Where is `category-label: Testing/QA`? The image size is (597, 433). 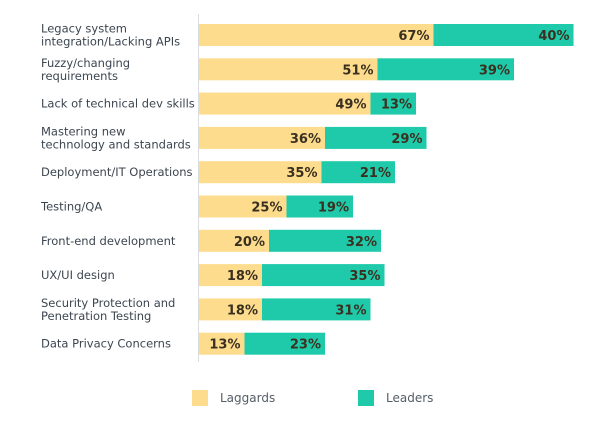
category-label: Testing/QA is located at coordinates (71, 207).